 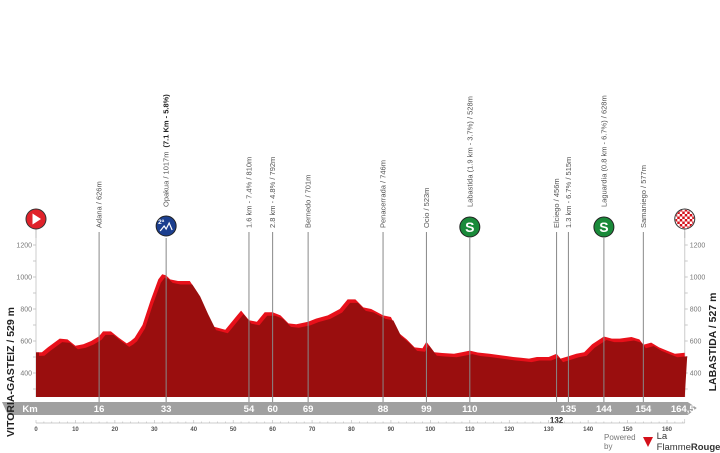 What do you see at coordinates (568, 192) in the screenshot?
I see `waypoint-label: 1.3 km - 6.7% / 515m` at bounding box center [568, 192].